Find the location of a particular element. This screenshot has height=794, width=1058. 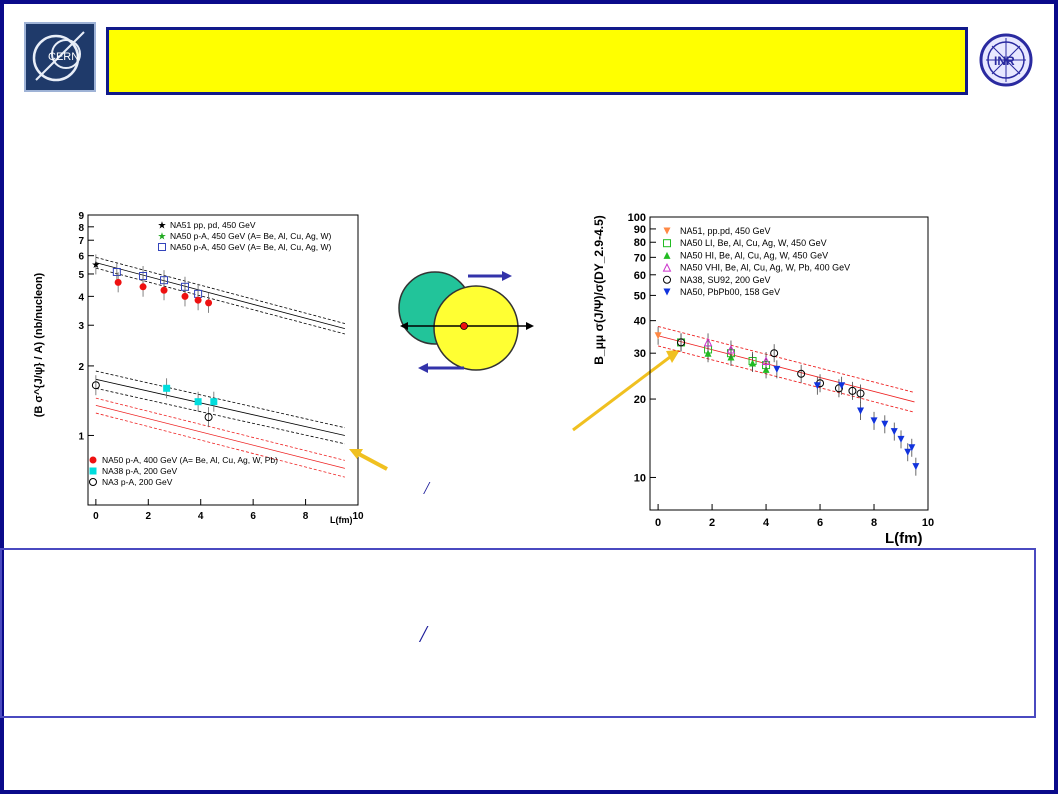

cern-logo-text: CERN is located at coordinates (63, 57).